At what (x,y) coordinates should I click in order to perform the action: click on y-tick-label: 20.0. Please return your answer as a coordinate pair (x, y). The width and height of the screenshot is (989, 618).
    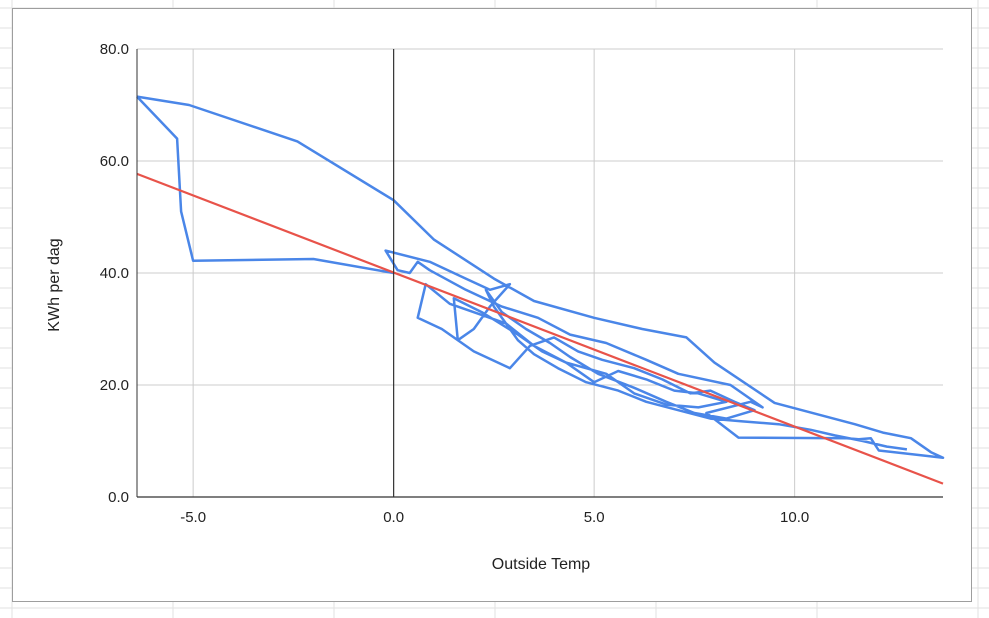
    Looking at the image, I should click on (114, 385).